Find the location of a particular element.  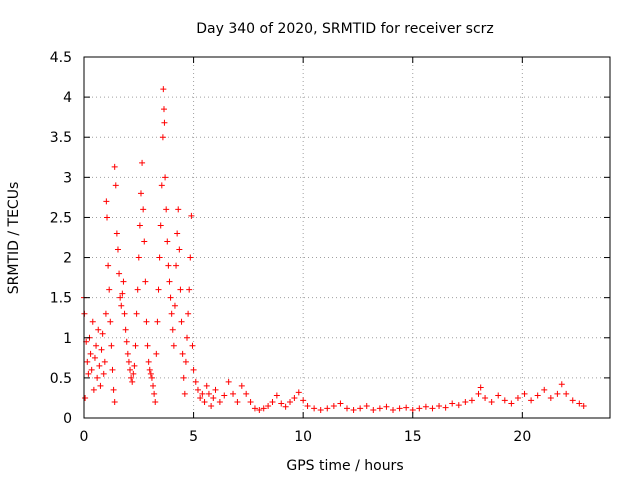

x-tick-label: 0 is located at coordinates (84, 437).